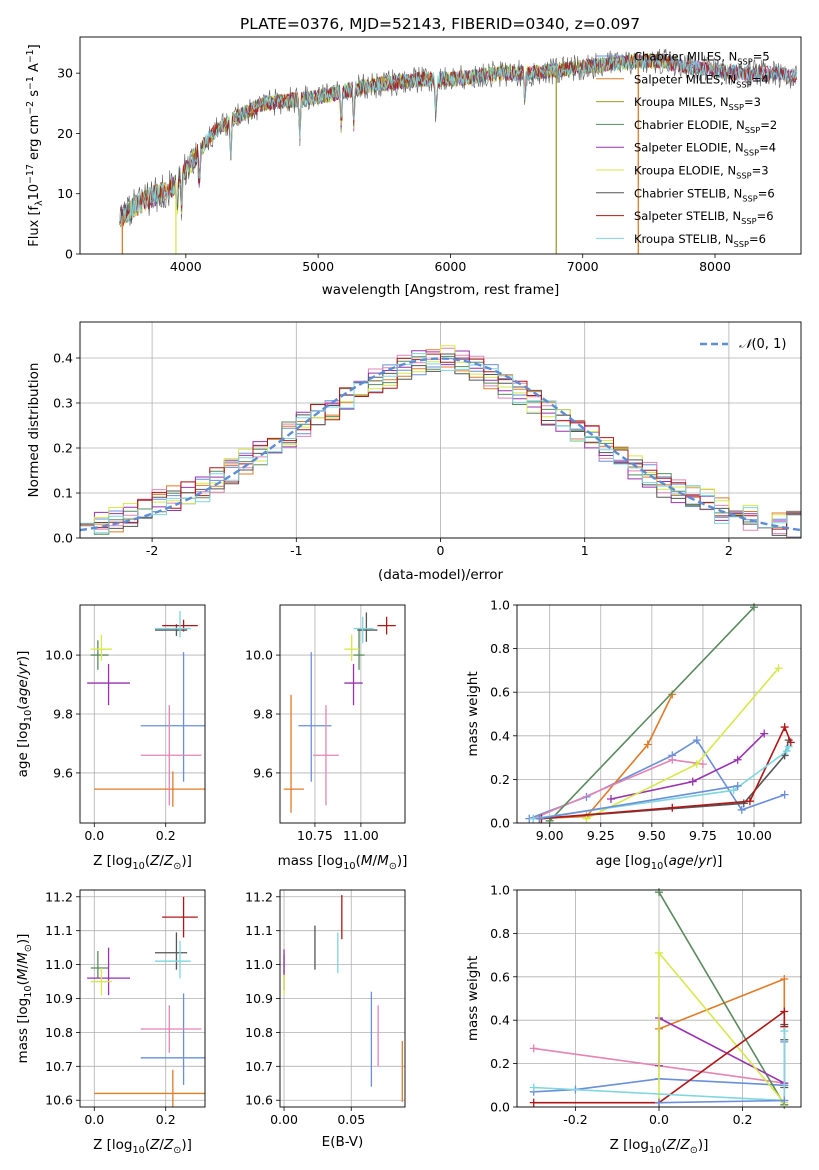 The height and width of the screenshot is (1170, 819). What do you see at coordinates (500, 692) in the screenshot?
I see `y-tick-label: 0.6` at bounding box center [500, 692].